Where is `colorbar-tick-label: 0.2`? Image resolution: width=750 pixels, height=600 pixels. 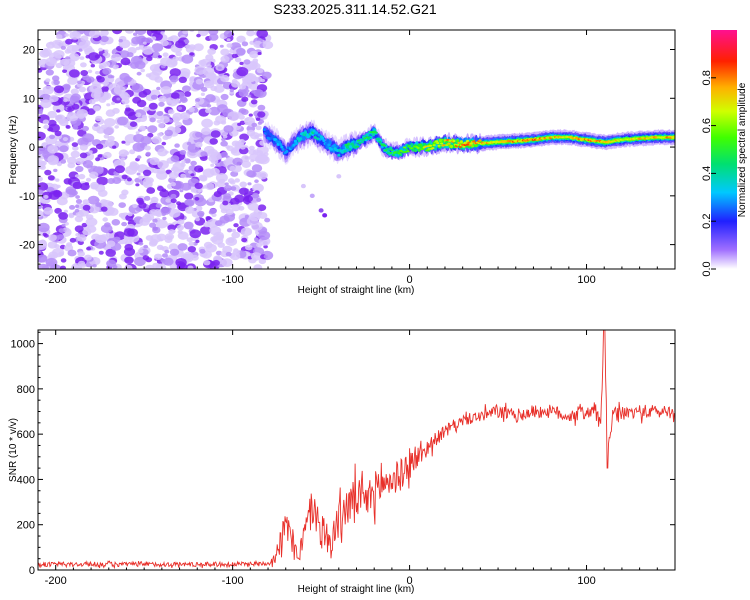
colorbar-tick-label: 0.2 is located at coordinates (707, 221).